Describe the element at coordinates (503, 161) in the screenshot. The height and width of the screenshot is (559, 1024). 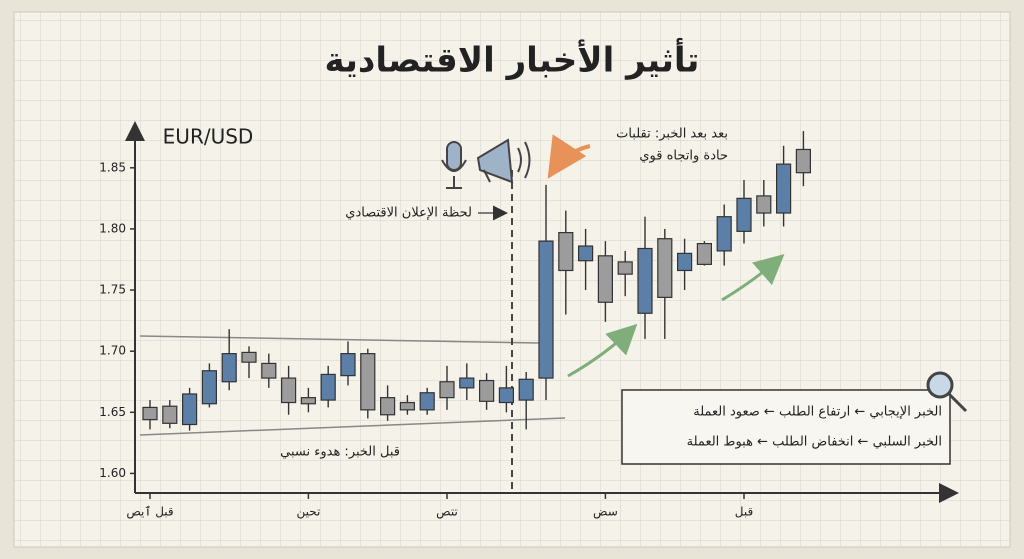
I see `megaphone-icon` at that location.